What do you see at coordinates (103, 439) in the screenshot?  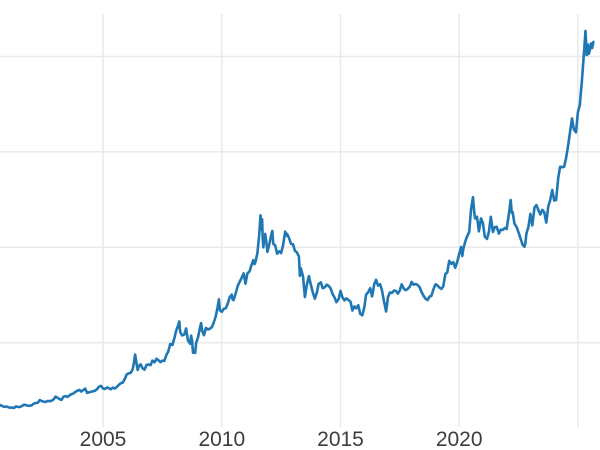 I see `x-tick-label-2005: 2005` at bounding box center [103, 439].